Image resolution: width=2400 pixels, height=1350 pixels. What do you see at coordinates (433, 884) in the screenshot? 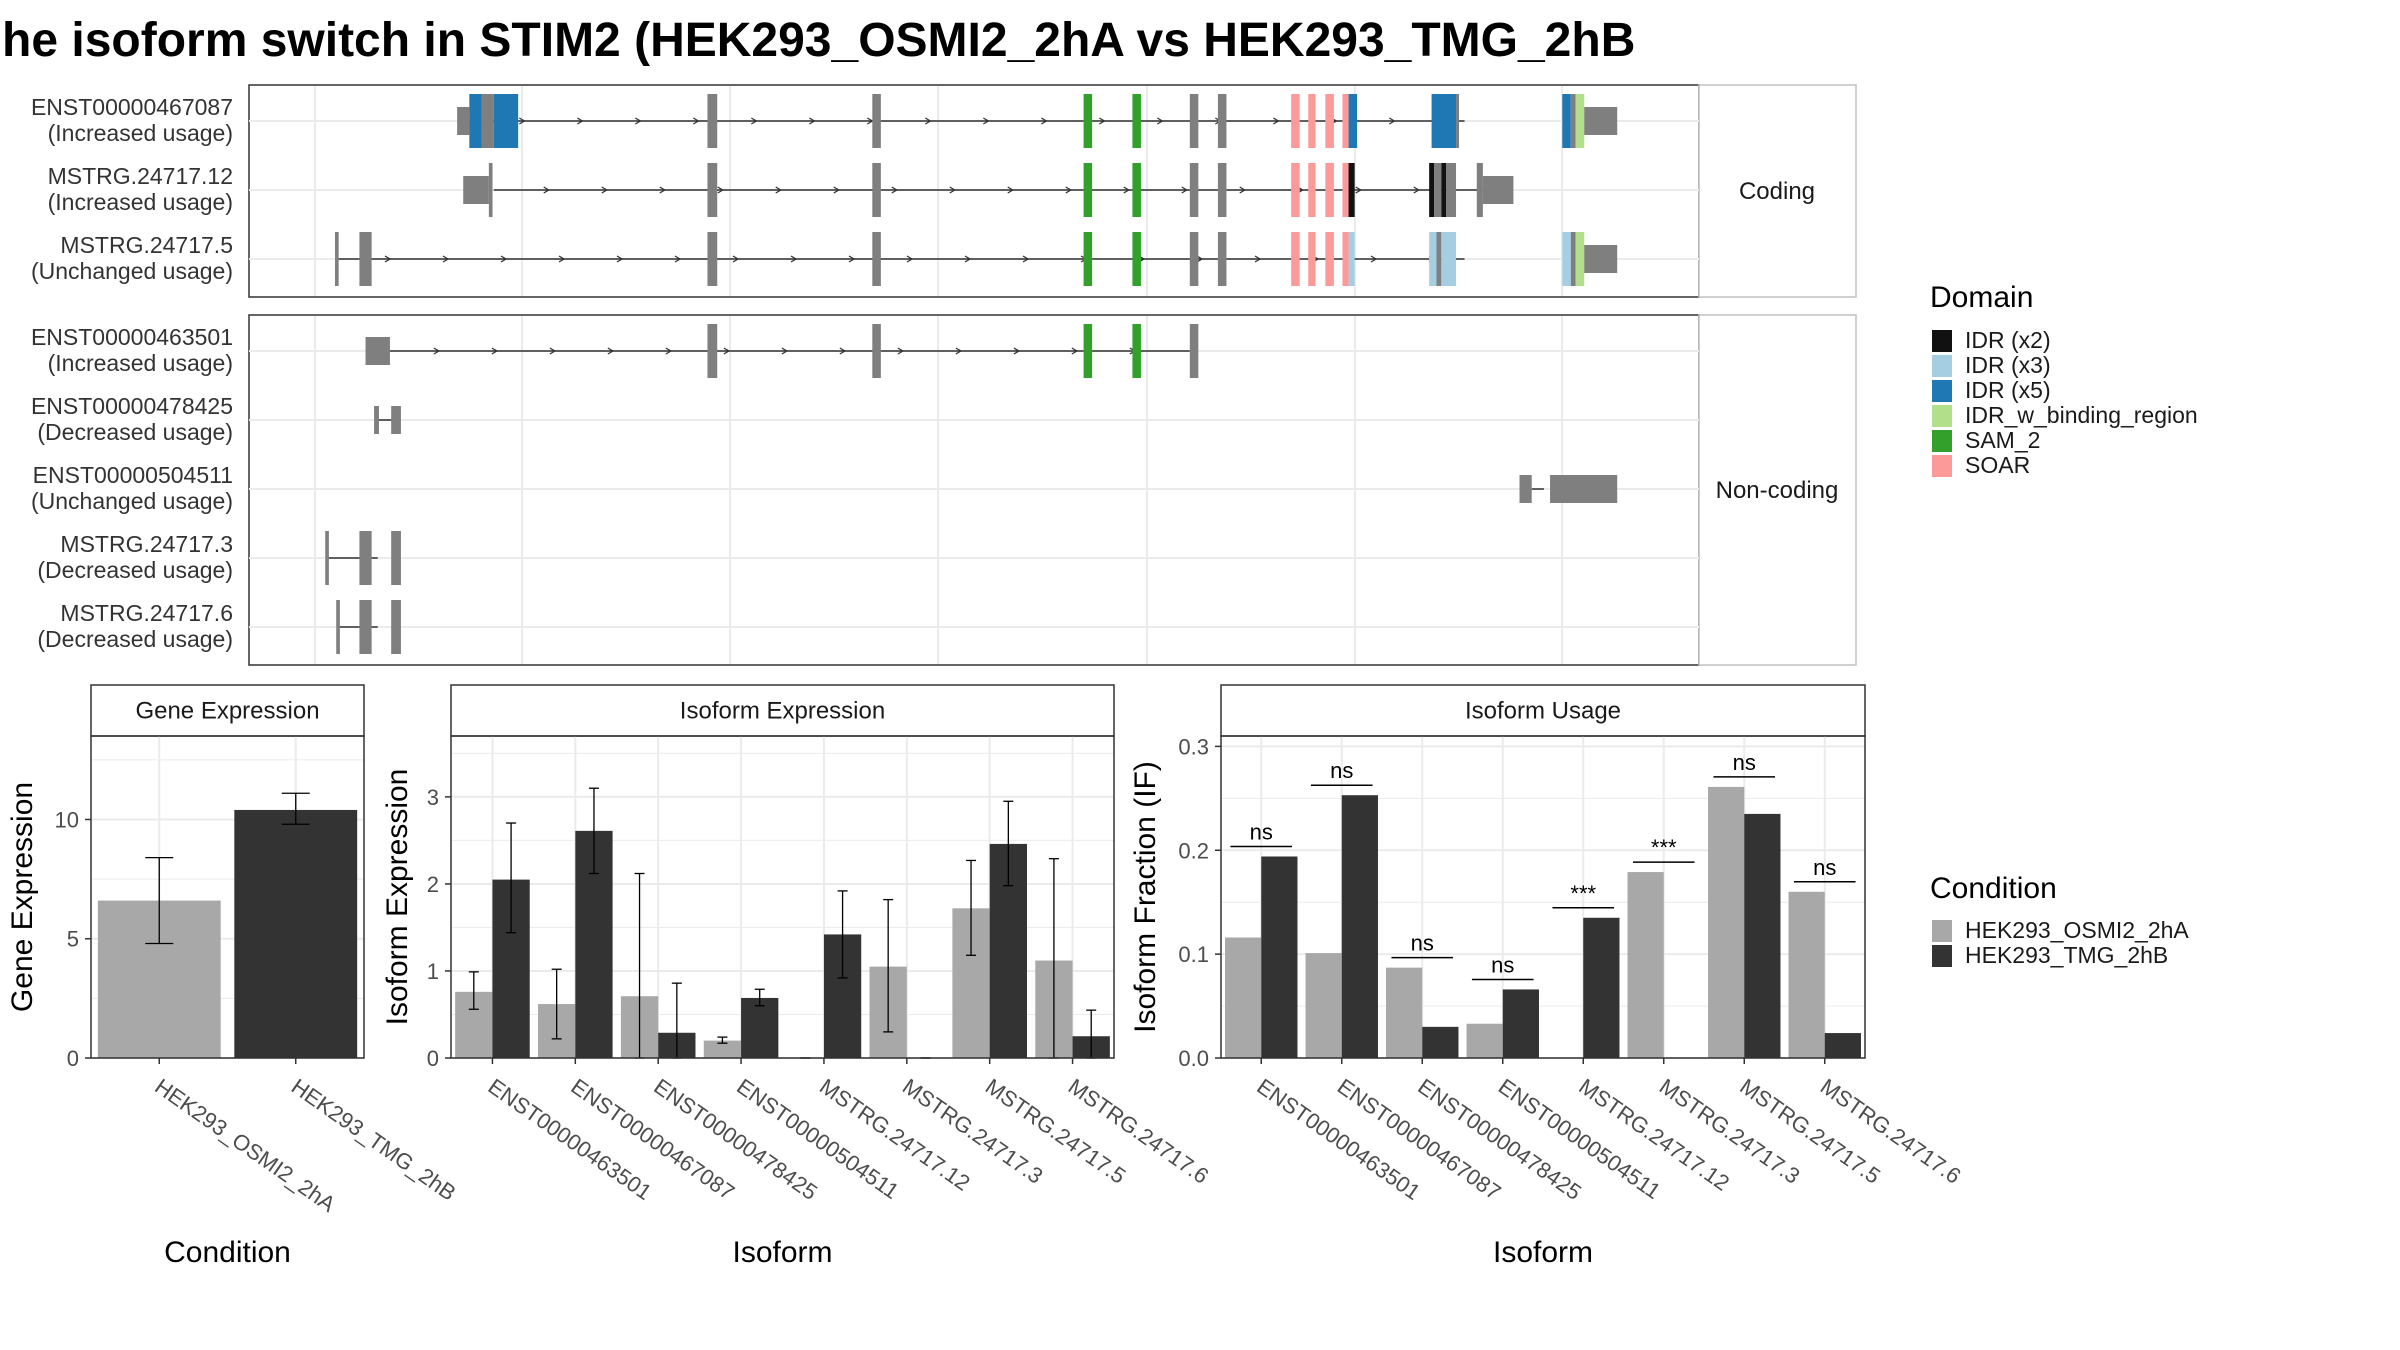
I see `y-tick-label: 2` at bounding box center [433, 884].